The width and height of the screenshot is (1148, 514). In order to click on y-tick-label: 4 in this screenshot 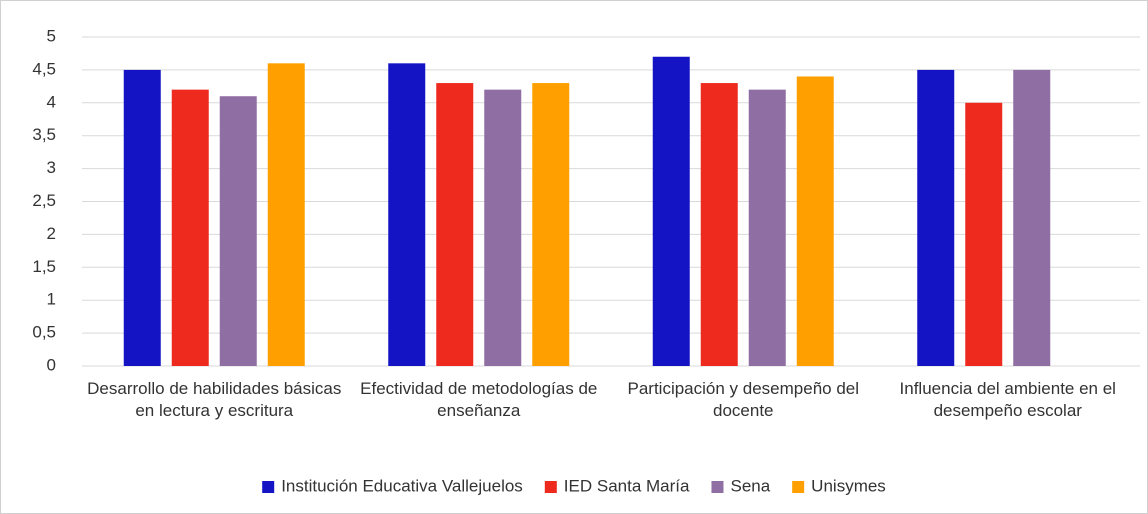, I will do `click(51, 101)`.